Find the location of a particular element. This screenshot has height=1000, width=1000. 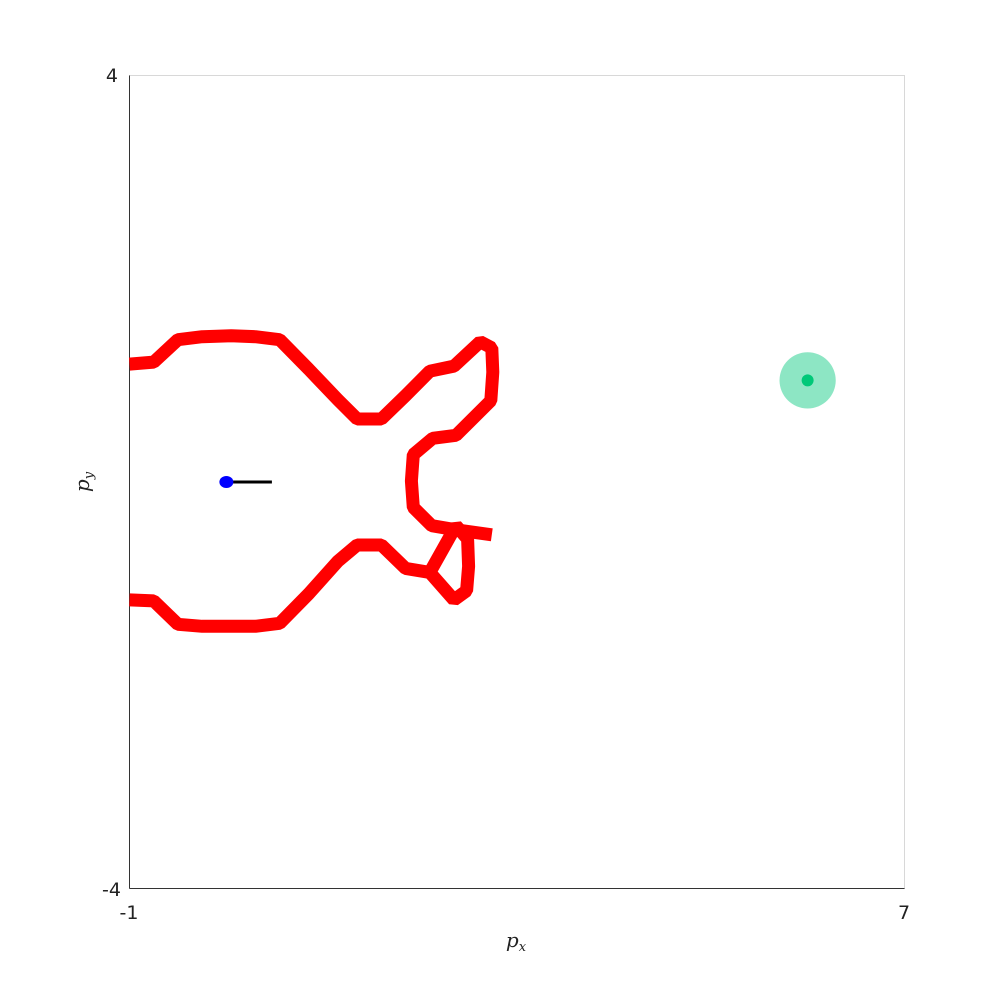

obstacle-upper-line is located at coordinates (314, 435).